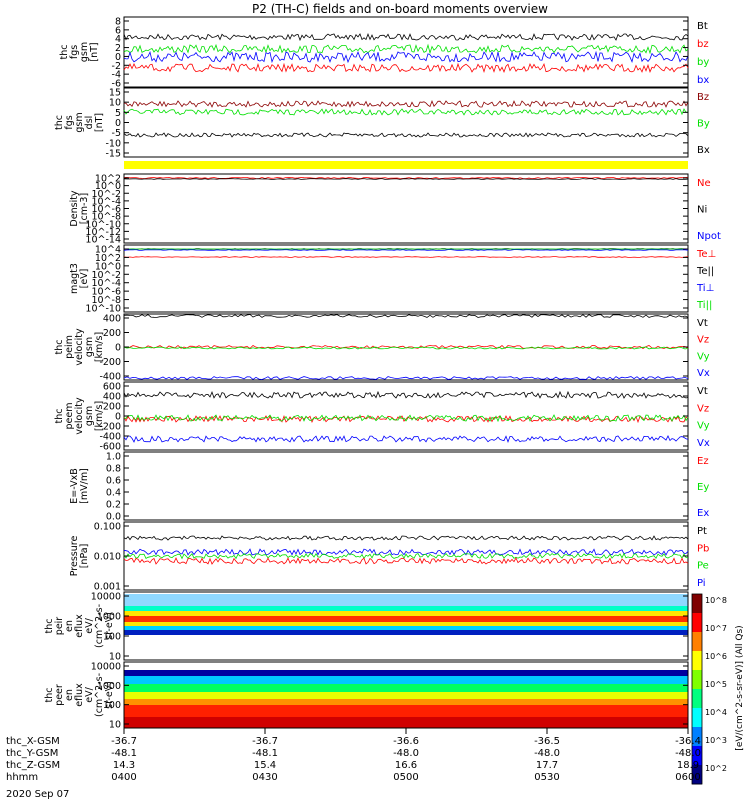 The height and width of the screenshot is (800, 750). I want to click on x-tick-label: -36.6, so click(406, 741).